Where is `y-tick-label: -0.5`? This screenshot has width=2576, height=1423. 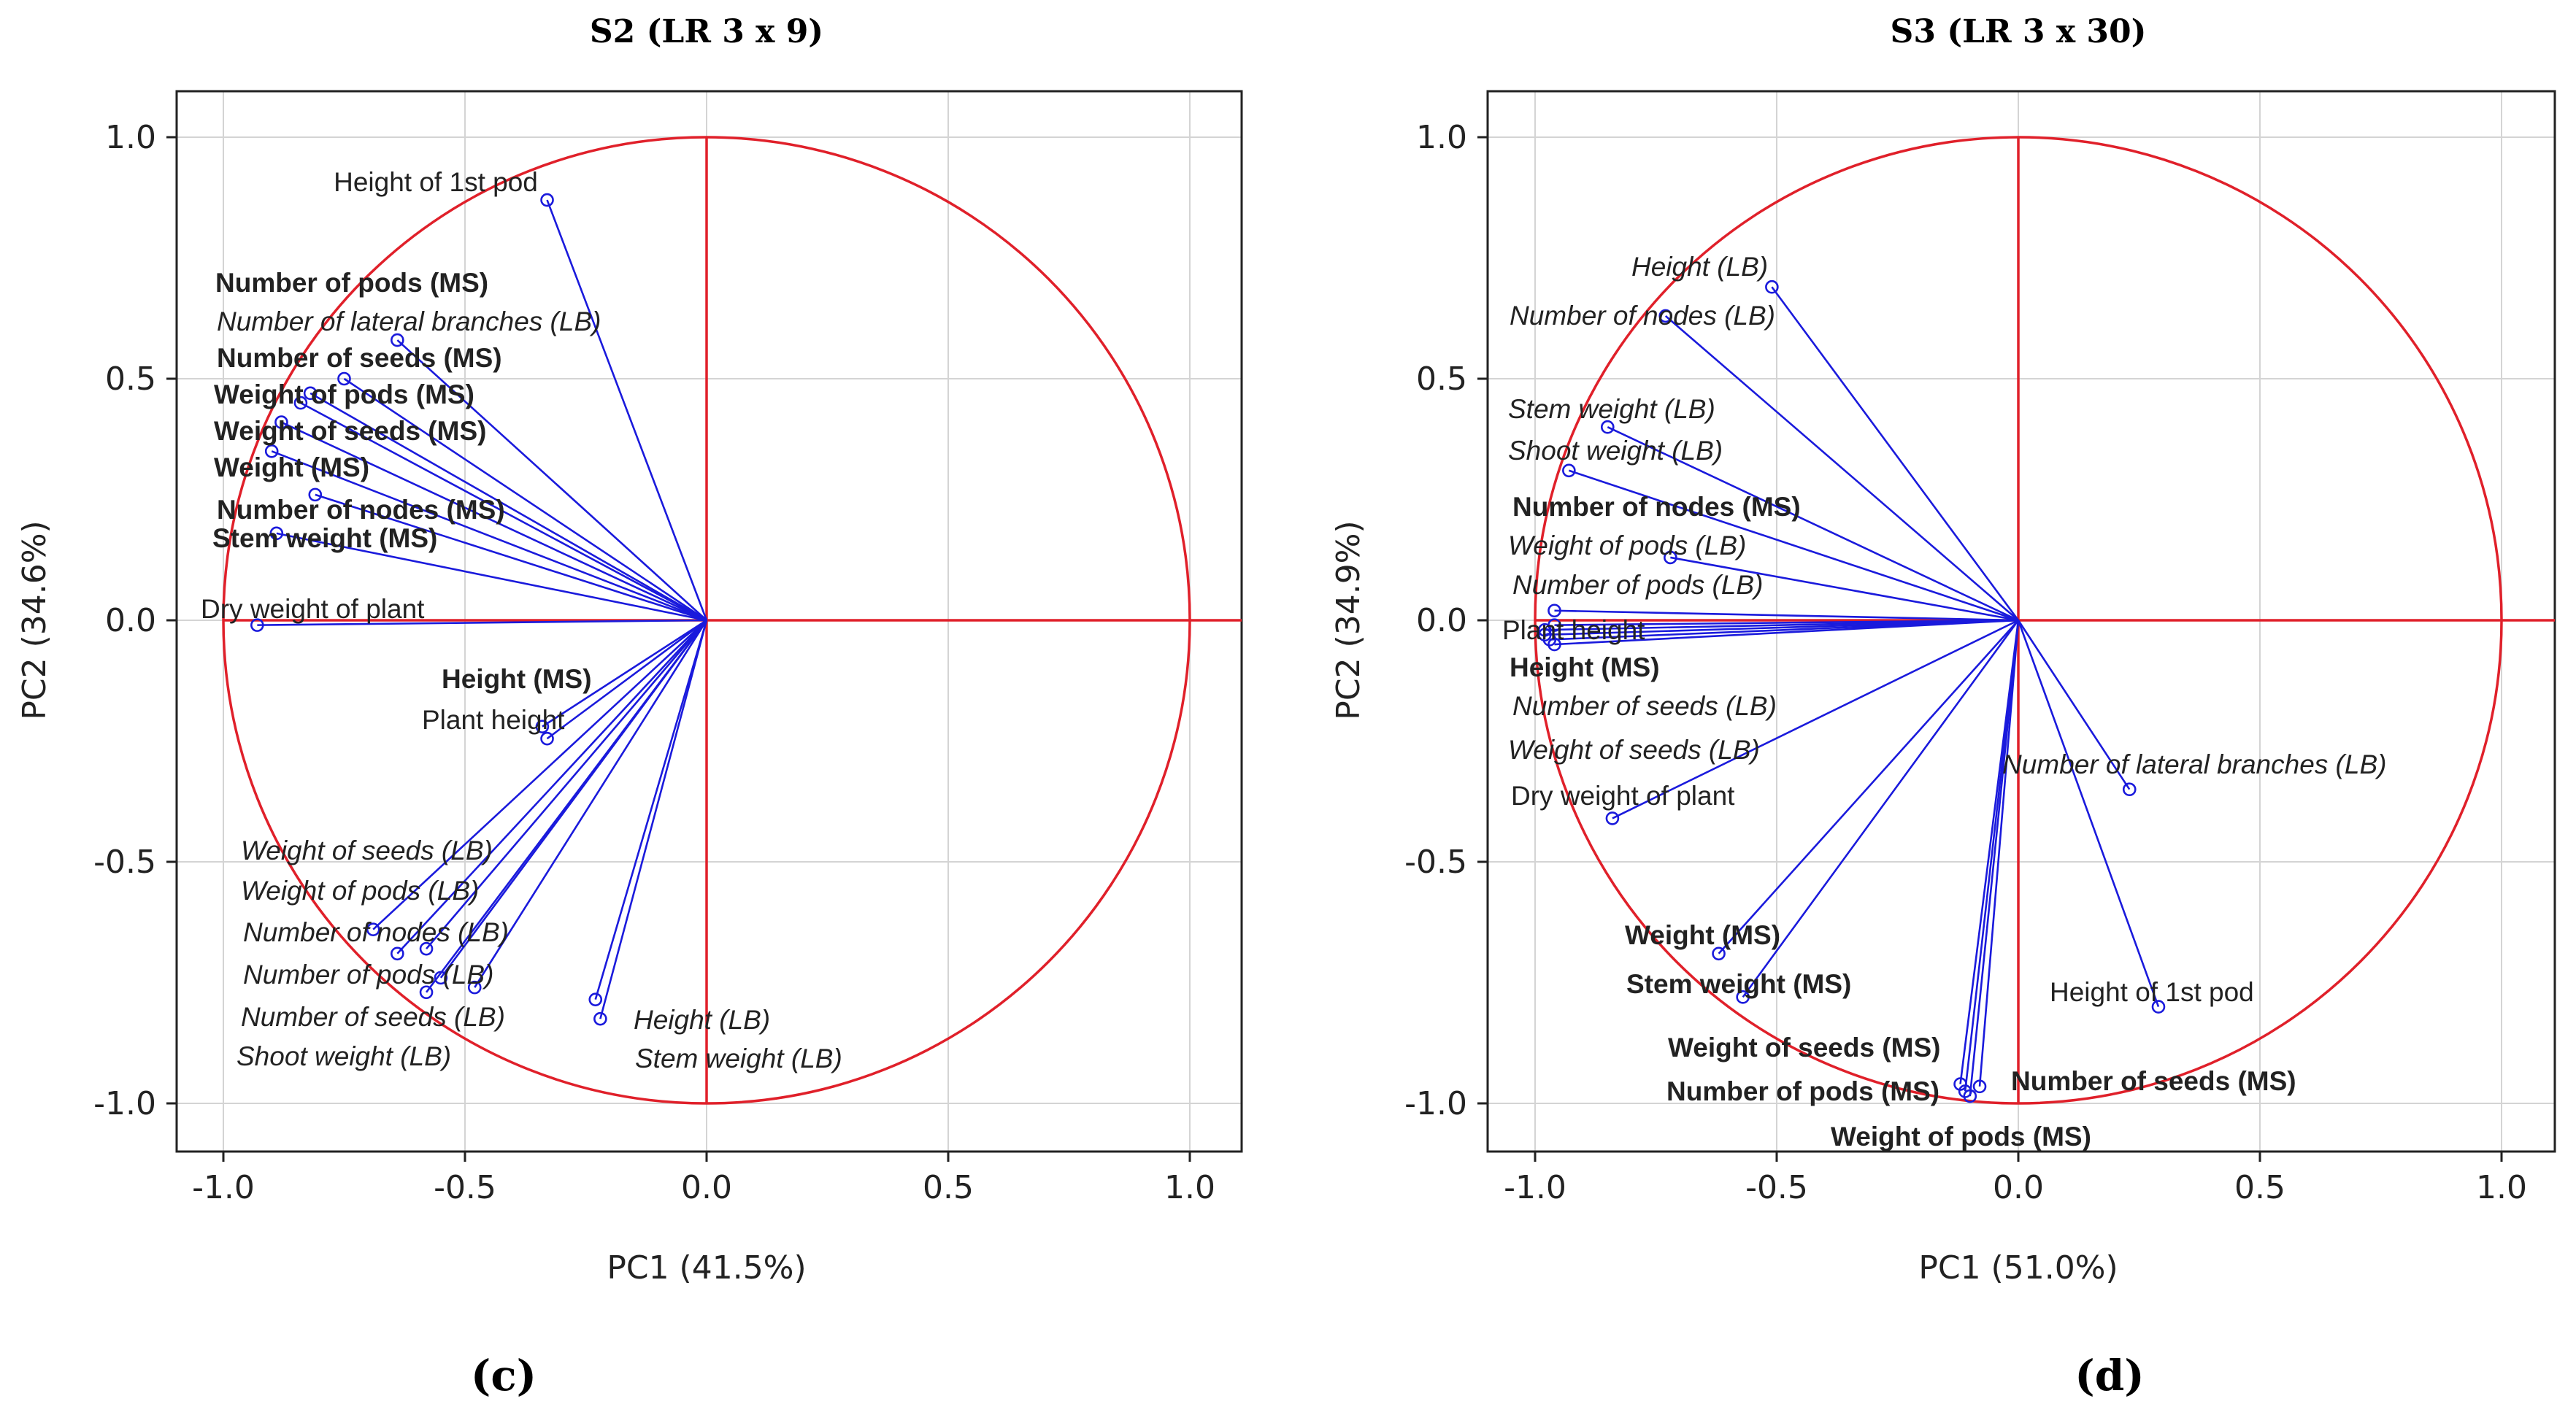 y-tick-label: -0.5 is located at coordinates (1435, 862).